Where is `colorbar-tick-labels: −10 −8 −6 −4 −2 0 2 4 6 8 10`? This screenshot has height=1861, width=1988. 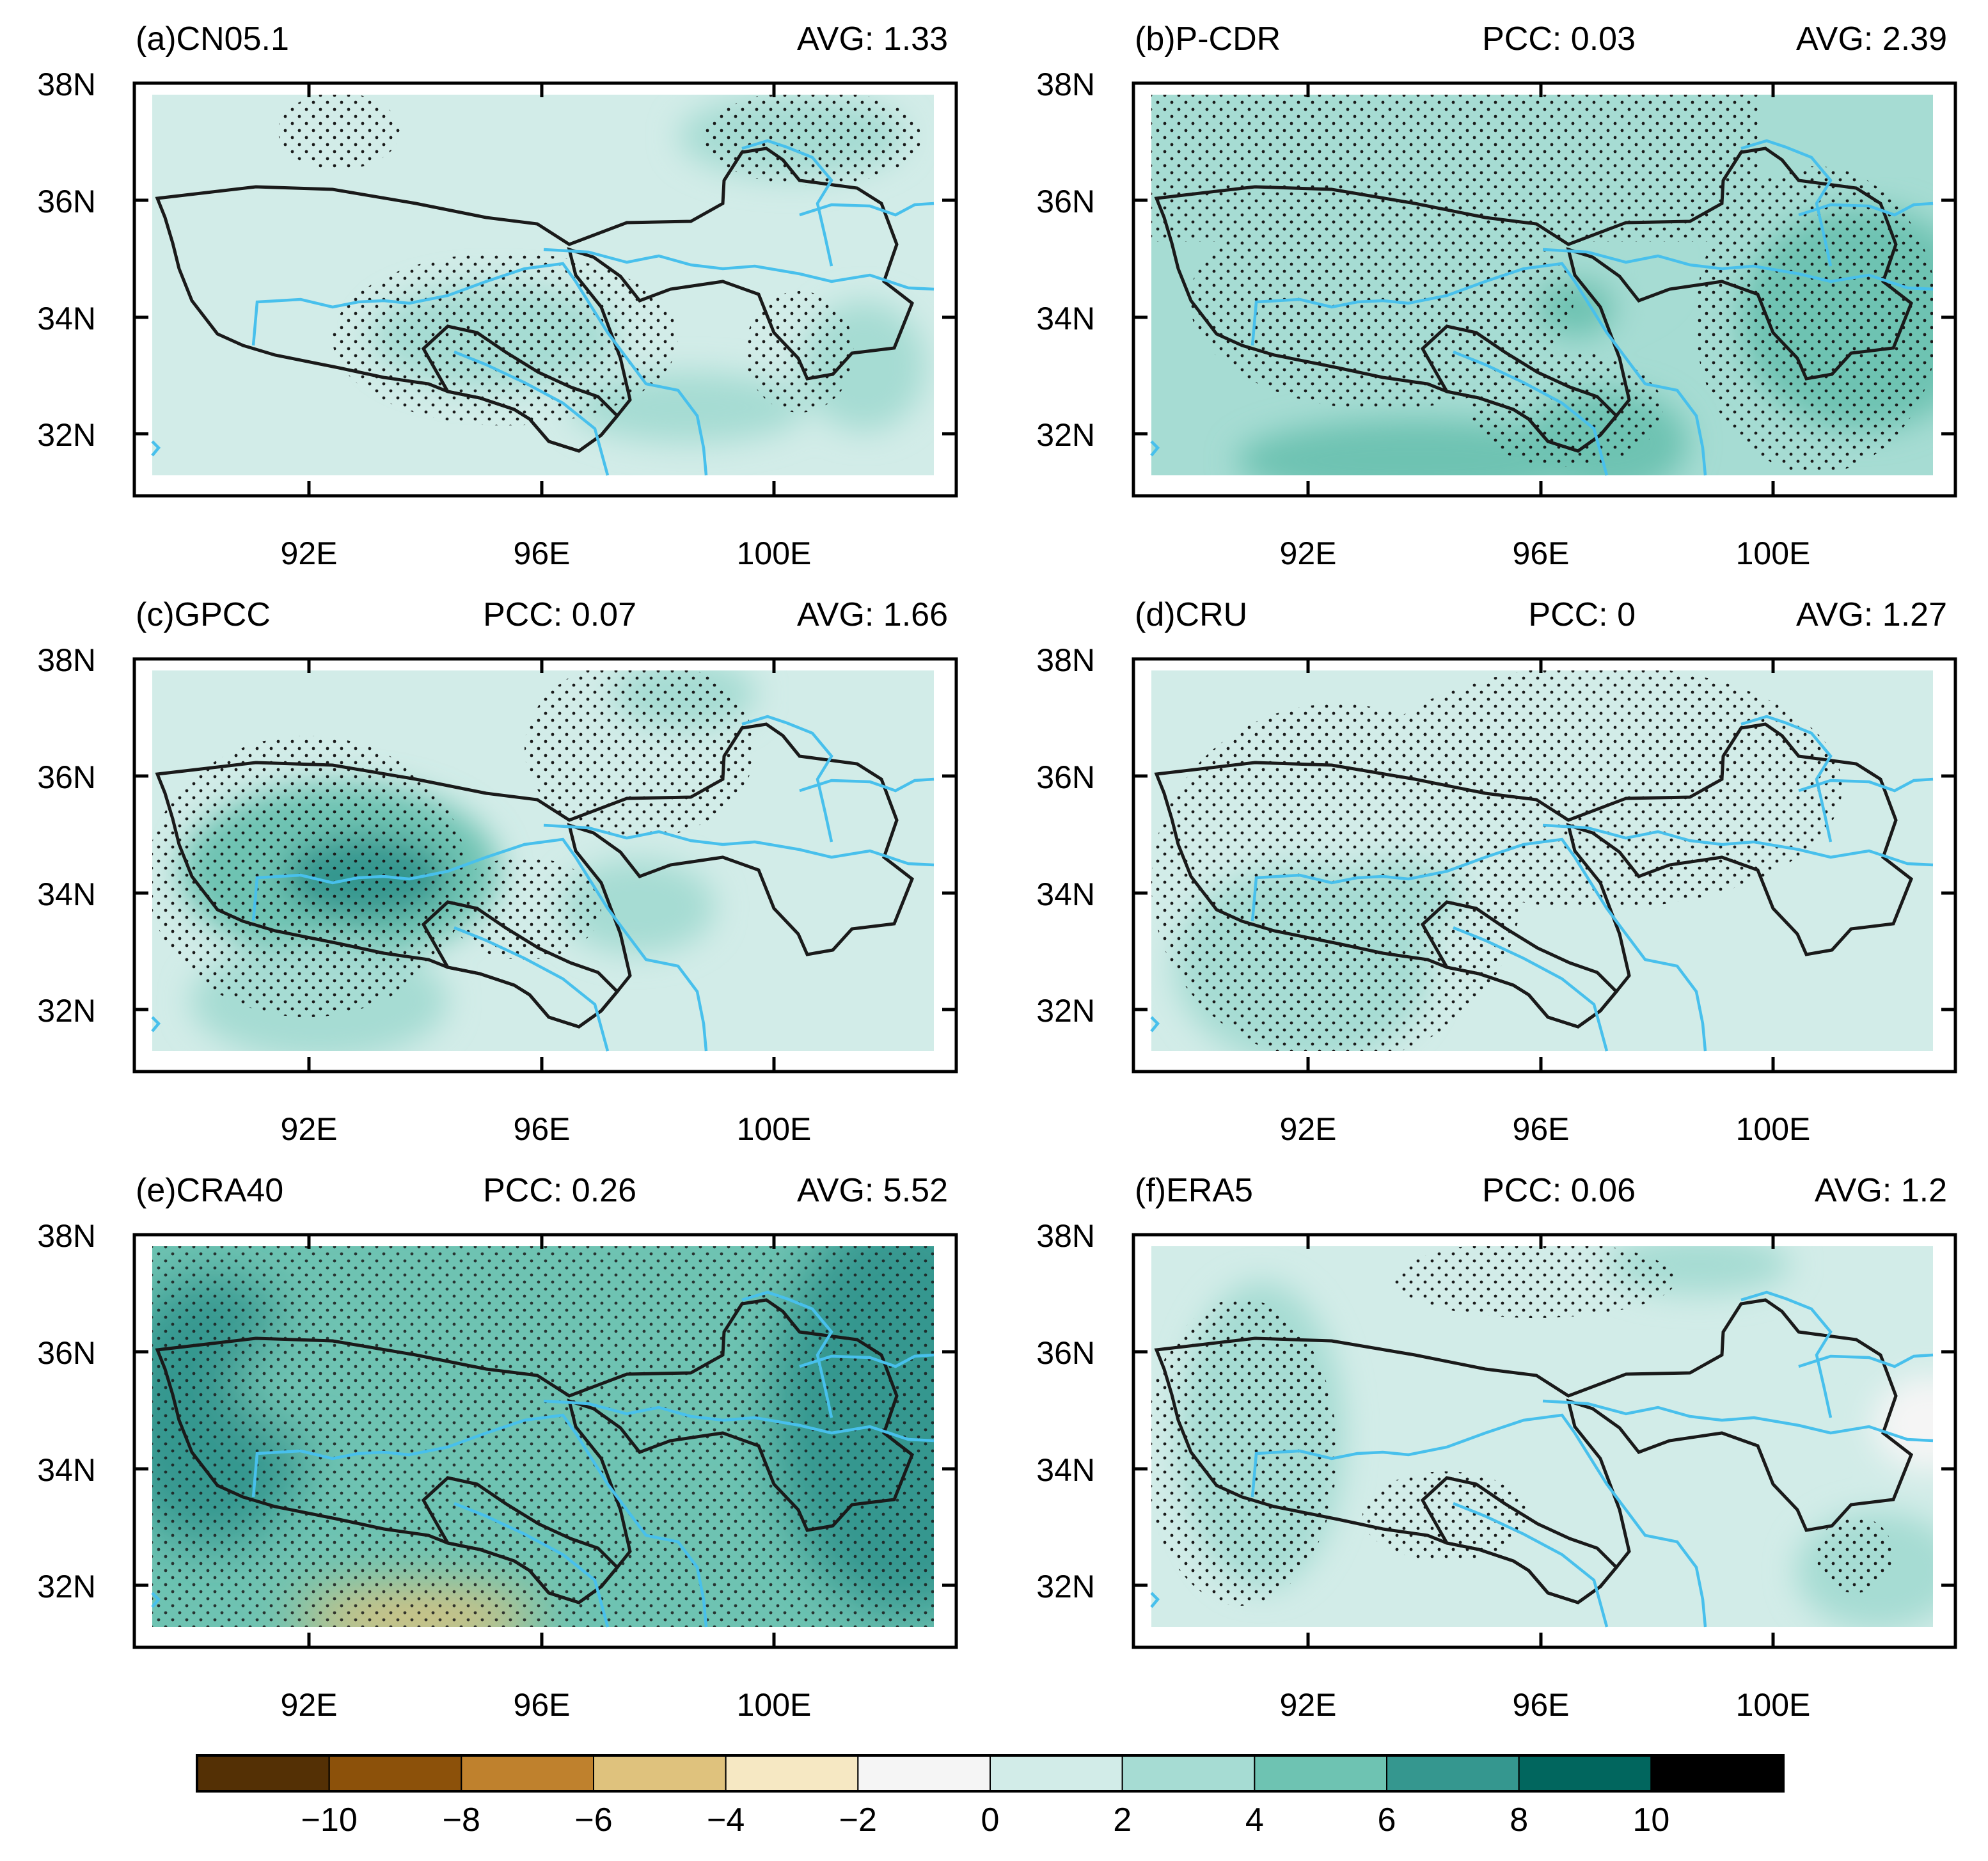
colorbar-tick-labels: −10 −8 −6 −4 −2 0 2 4 6 8 10 is located at coordinates (985, 1820).